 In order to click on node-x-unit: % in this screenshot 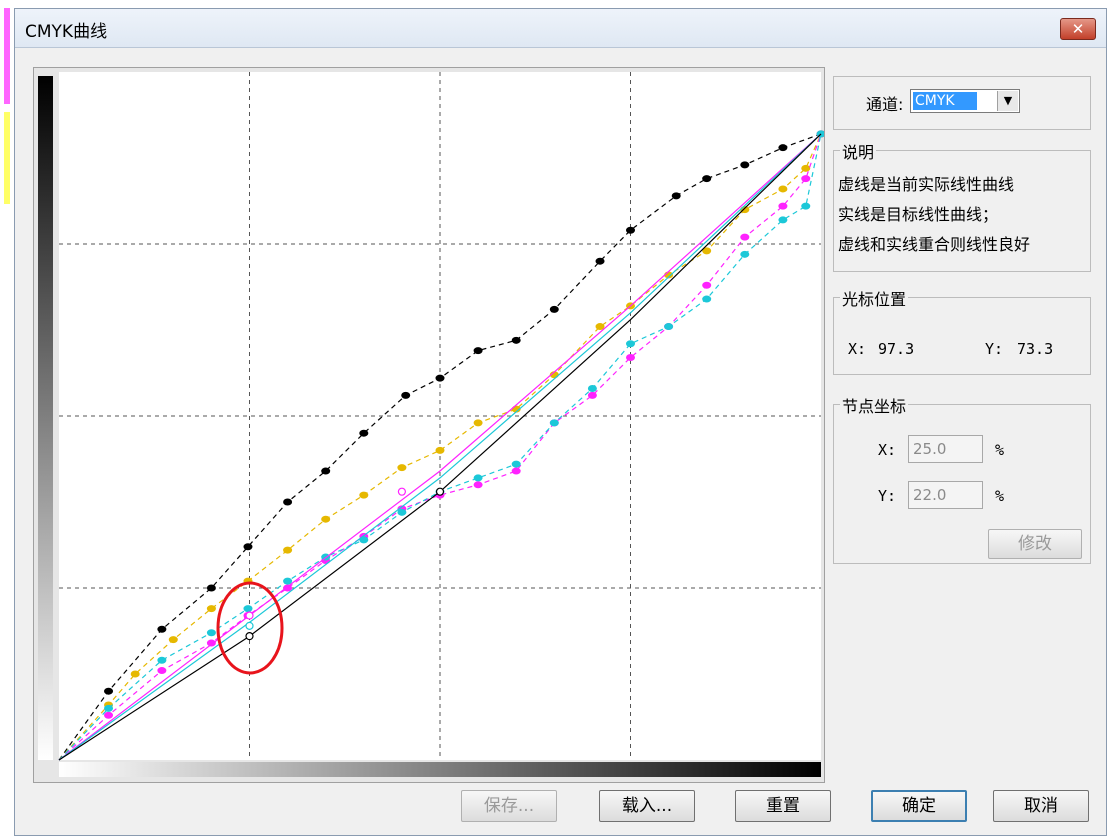, I will do `click(1000, 450)`.